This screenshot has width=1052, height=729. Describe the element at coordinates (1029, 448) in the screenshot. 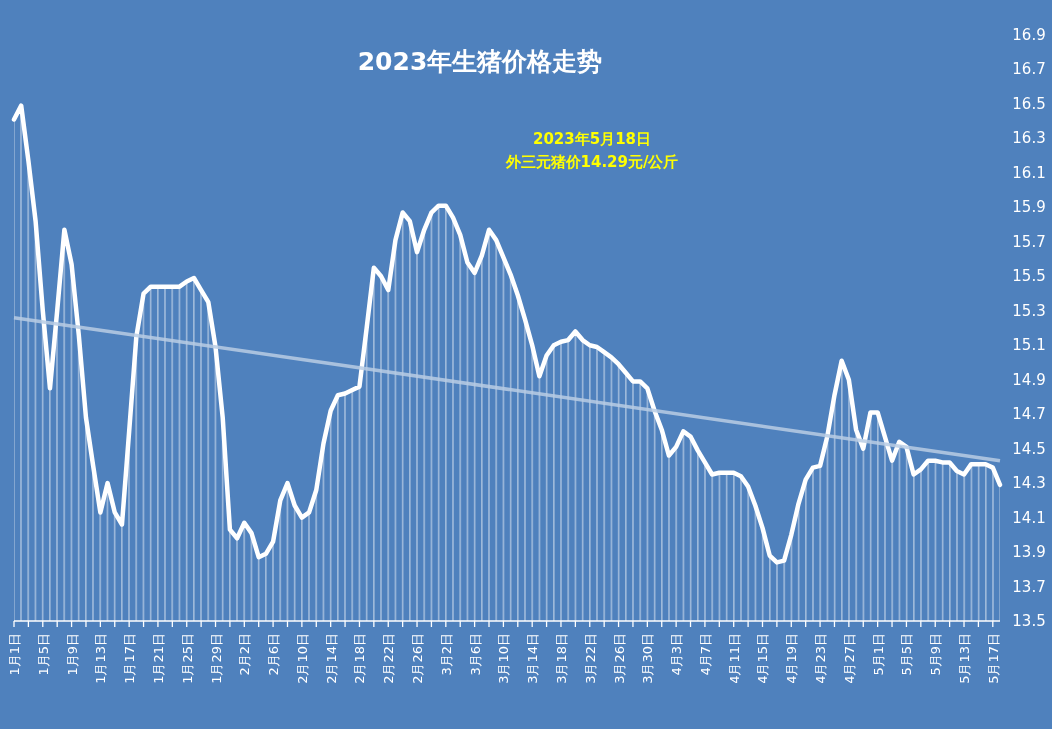

I see `y-tick-label: 14.5` at that location.